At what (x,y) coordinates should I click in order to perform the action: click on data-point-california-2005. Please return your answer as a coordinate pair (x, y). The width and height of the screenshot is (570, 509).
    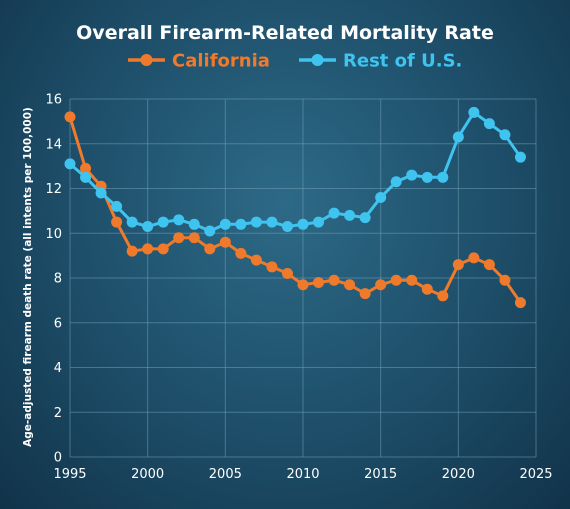
    Looking at the image, I should click on (225, 242).